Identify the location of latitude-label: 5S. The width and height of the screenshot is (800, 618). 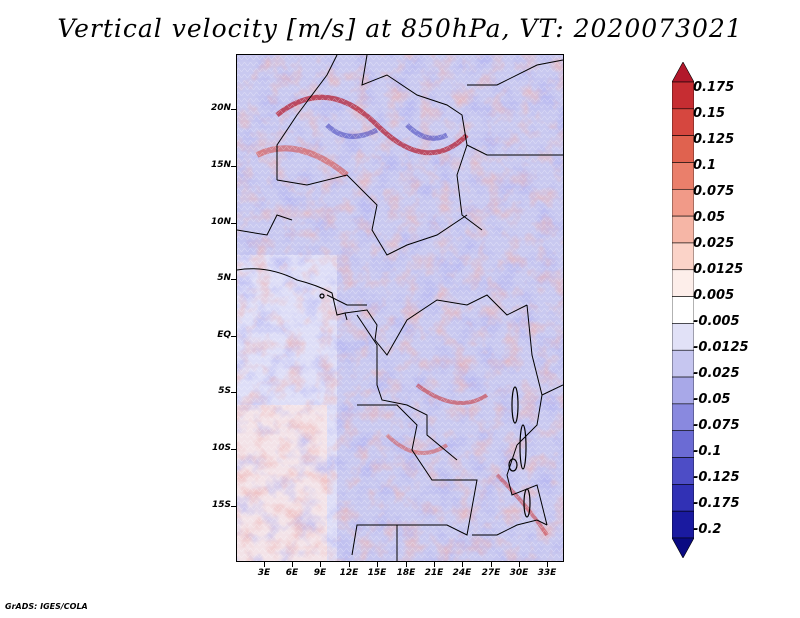
(224, 391).